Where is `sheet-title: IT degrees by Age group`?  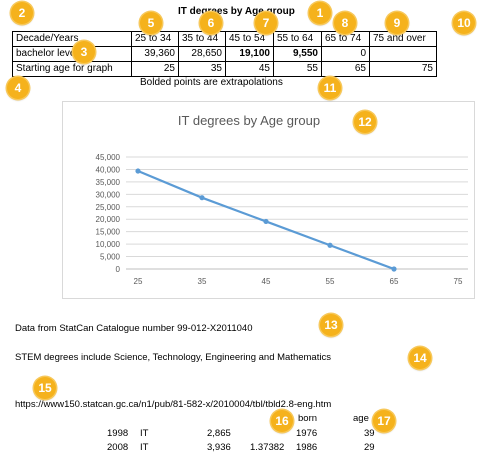
sheet-title: IT degrees by Age group is located at coordinates (236, 11).